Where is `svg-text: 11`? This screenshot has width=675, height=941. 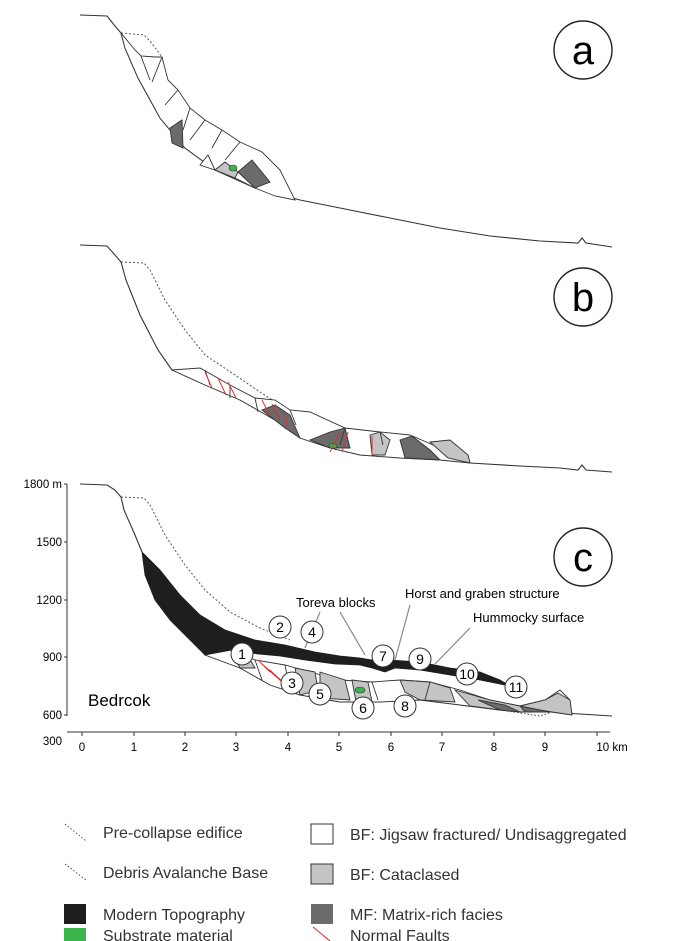
svg-text: 11 is located at coordinates (516, 687).